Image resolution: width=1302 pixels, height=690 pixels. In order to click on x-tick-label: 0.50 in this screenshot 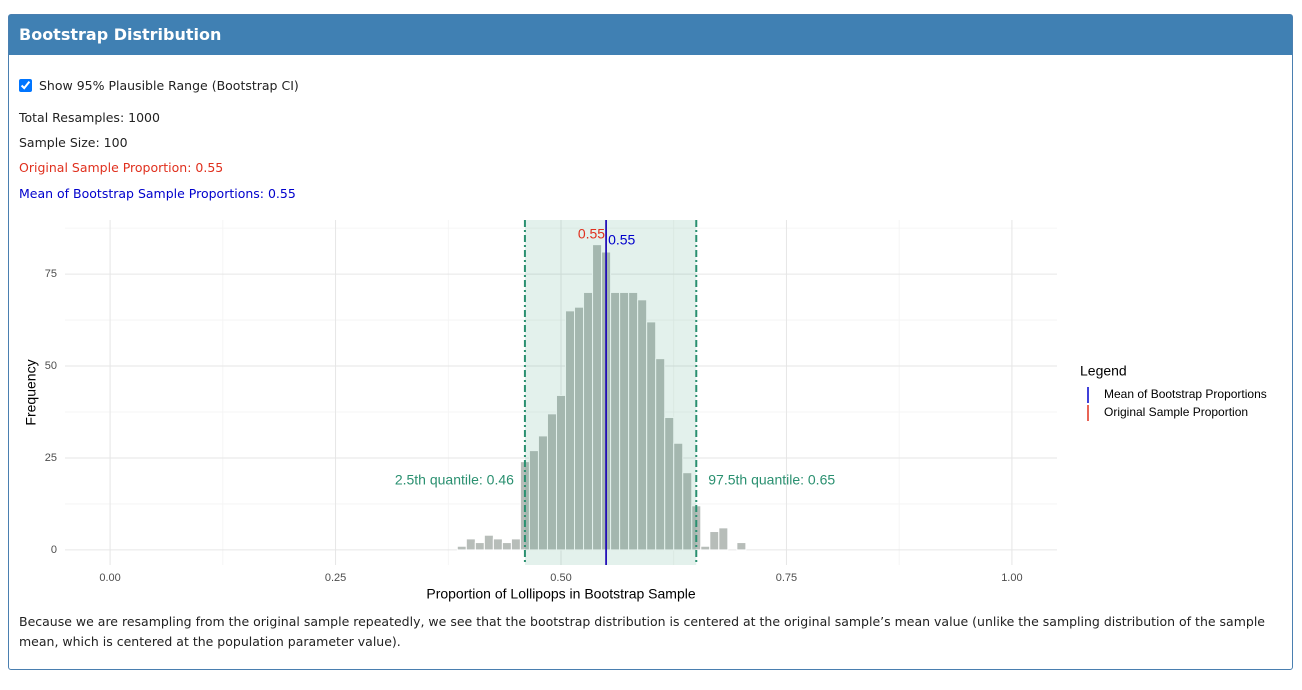, I will do `click(560, 578)`.